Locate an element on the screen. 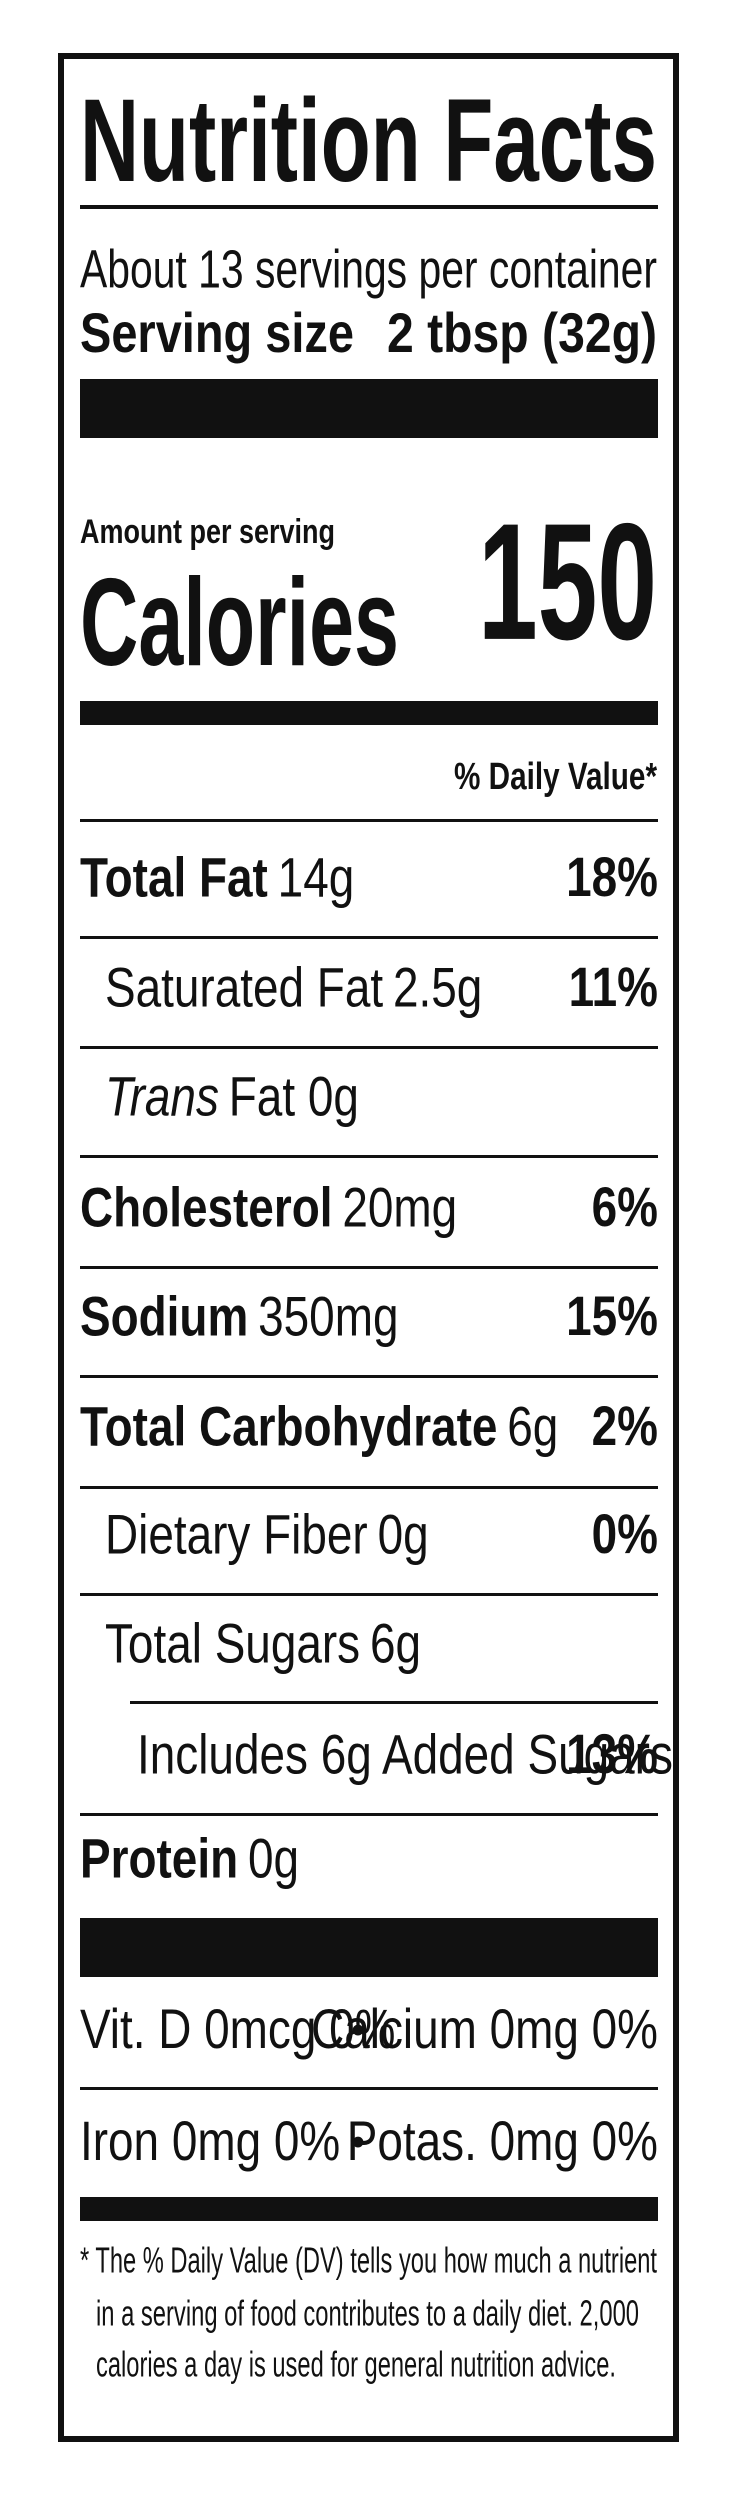 The height and width of the screenshot is (2500, 738). daily-value: 15% is located at coordinates (612, 1315).